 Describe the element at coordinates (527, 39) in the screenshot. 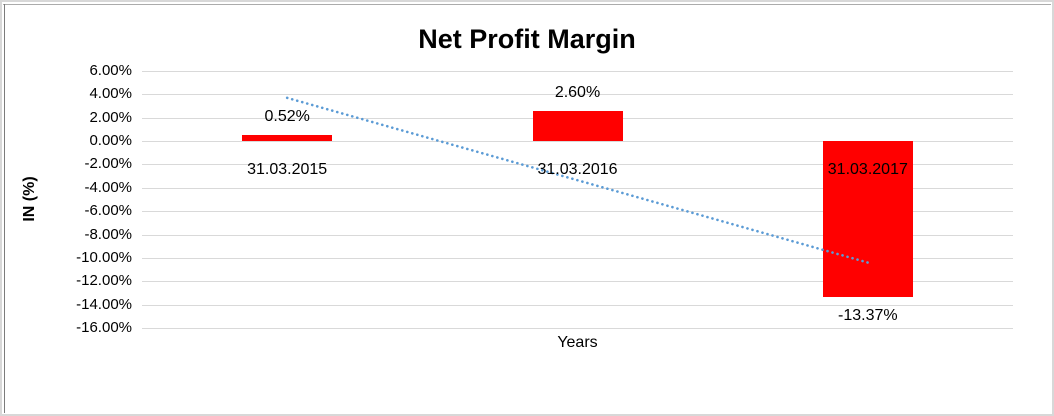

I see `chart-title: Net Profit Margin` at that location.